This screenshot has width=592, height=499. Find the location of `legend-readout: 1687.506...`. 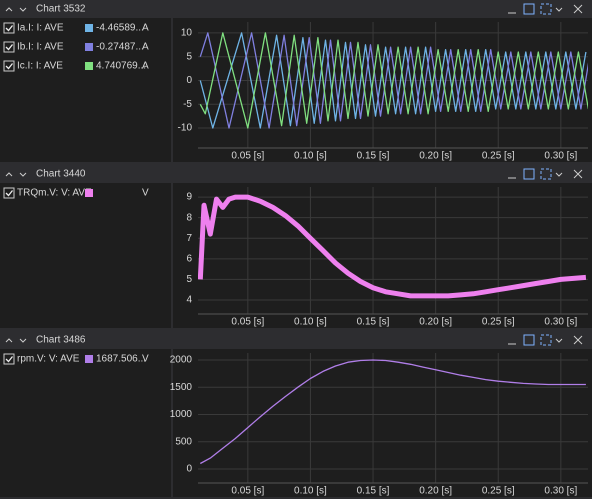

legend-readout: 1687.506... is located at coordinates (121, 359).